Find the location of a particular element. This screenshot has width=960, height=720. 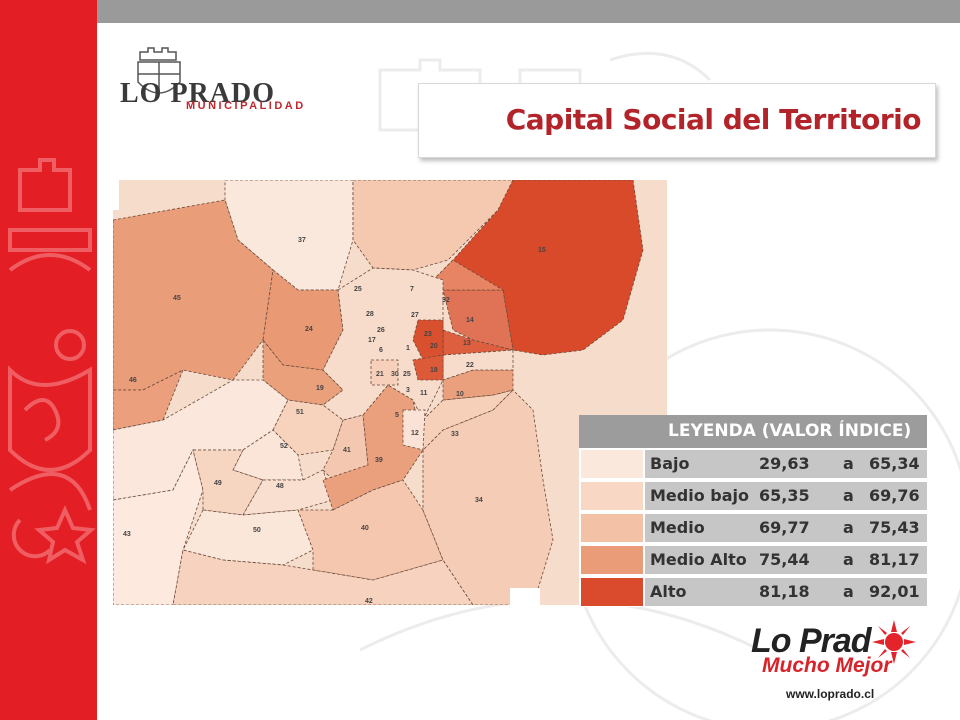

logo-subtitle: MUNICIPALIDAD is located at coordinates (246, 106).